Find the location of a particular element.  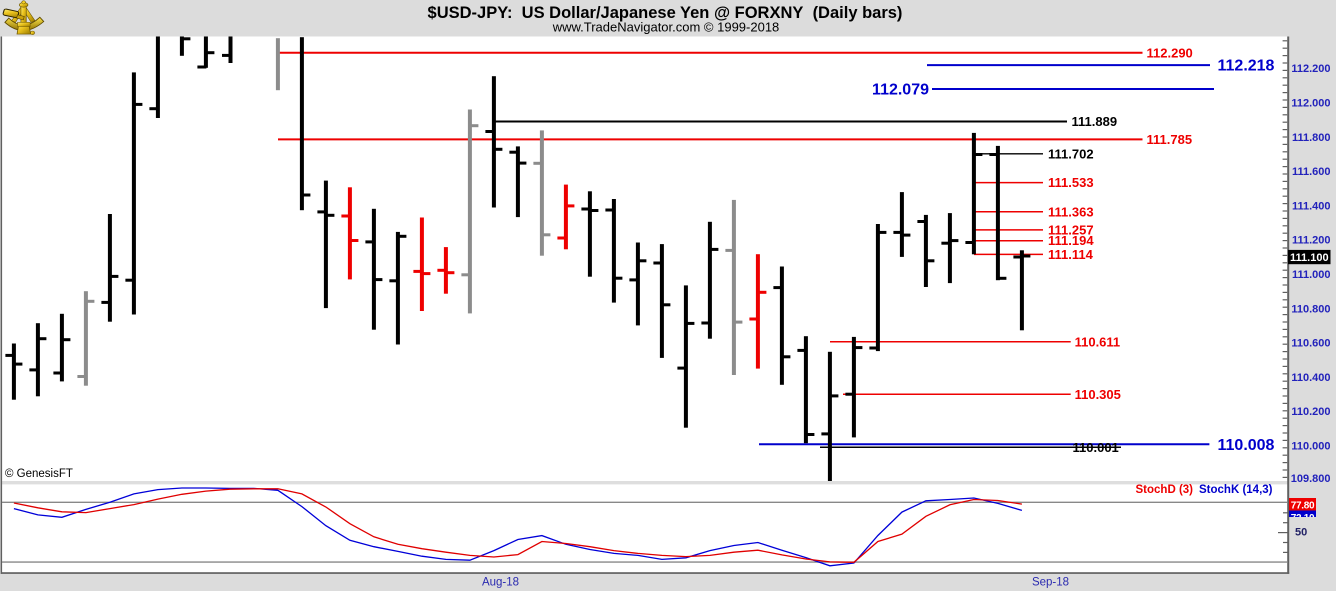

svg-text: StochD (3) is located at coordinates (1165, 490).